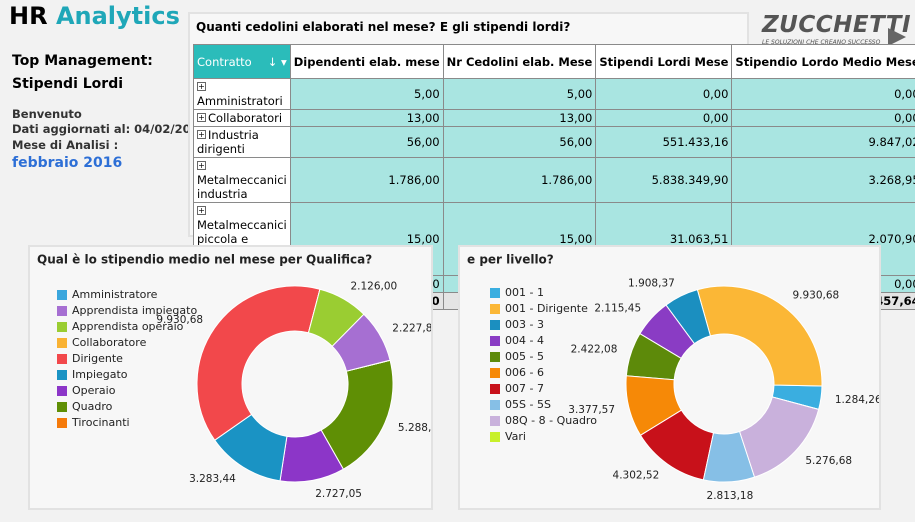  What do you see at coordinates (28, 16) in the screenshot?
I see `brand-hr: HR` at bounding box center [28, 16].